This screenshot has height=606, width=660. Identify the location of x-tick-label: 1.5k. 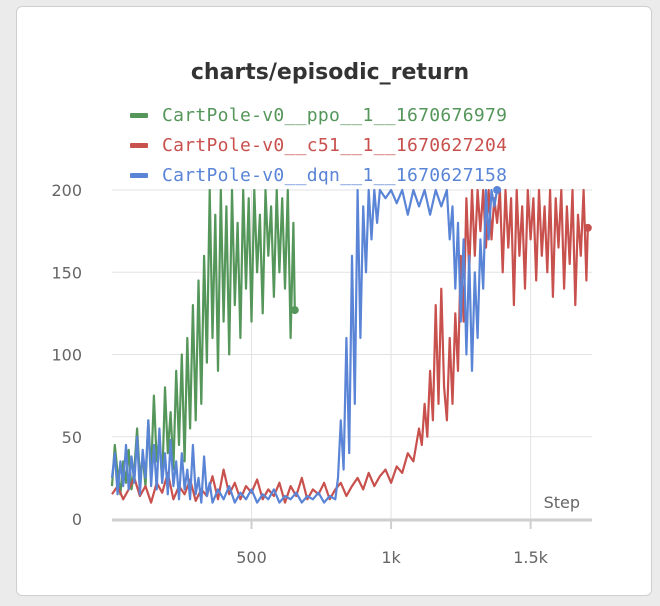
(530, 557).